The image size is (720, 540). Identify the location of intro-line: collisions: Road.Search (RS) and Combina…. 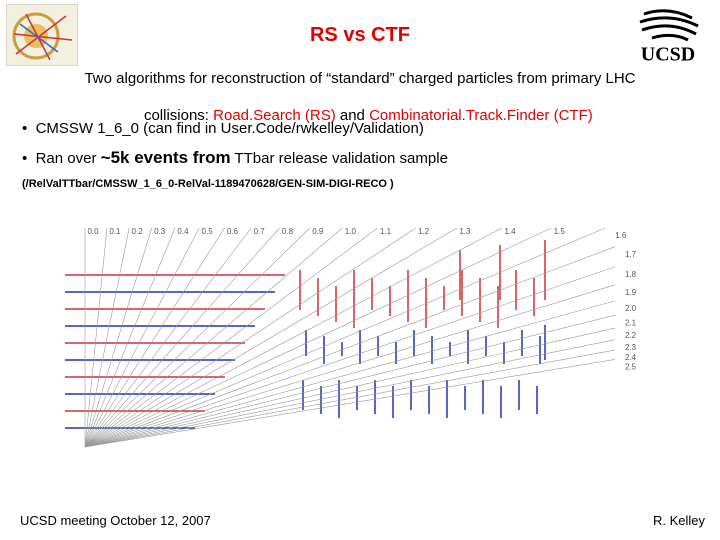
(360, 115).